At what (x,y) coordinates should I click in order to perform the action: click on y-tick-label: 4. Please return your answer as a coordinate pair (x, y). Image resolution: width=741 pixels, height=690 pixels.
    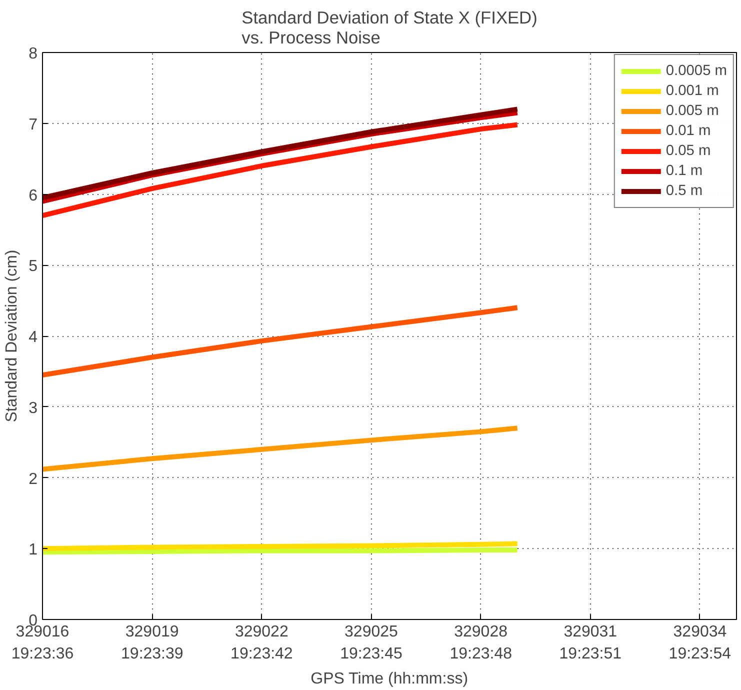
    Looking at the image, I should click on (33, 337).